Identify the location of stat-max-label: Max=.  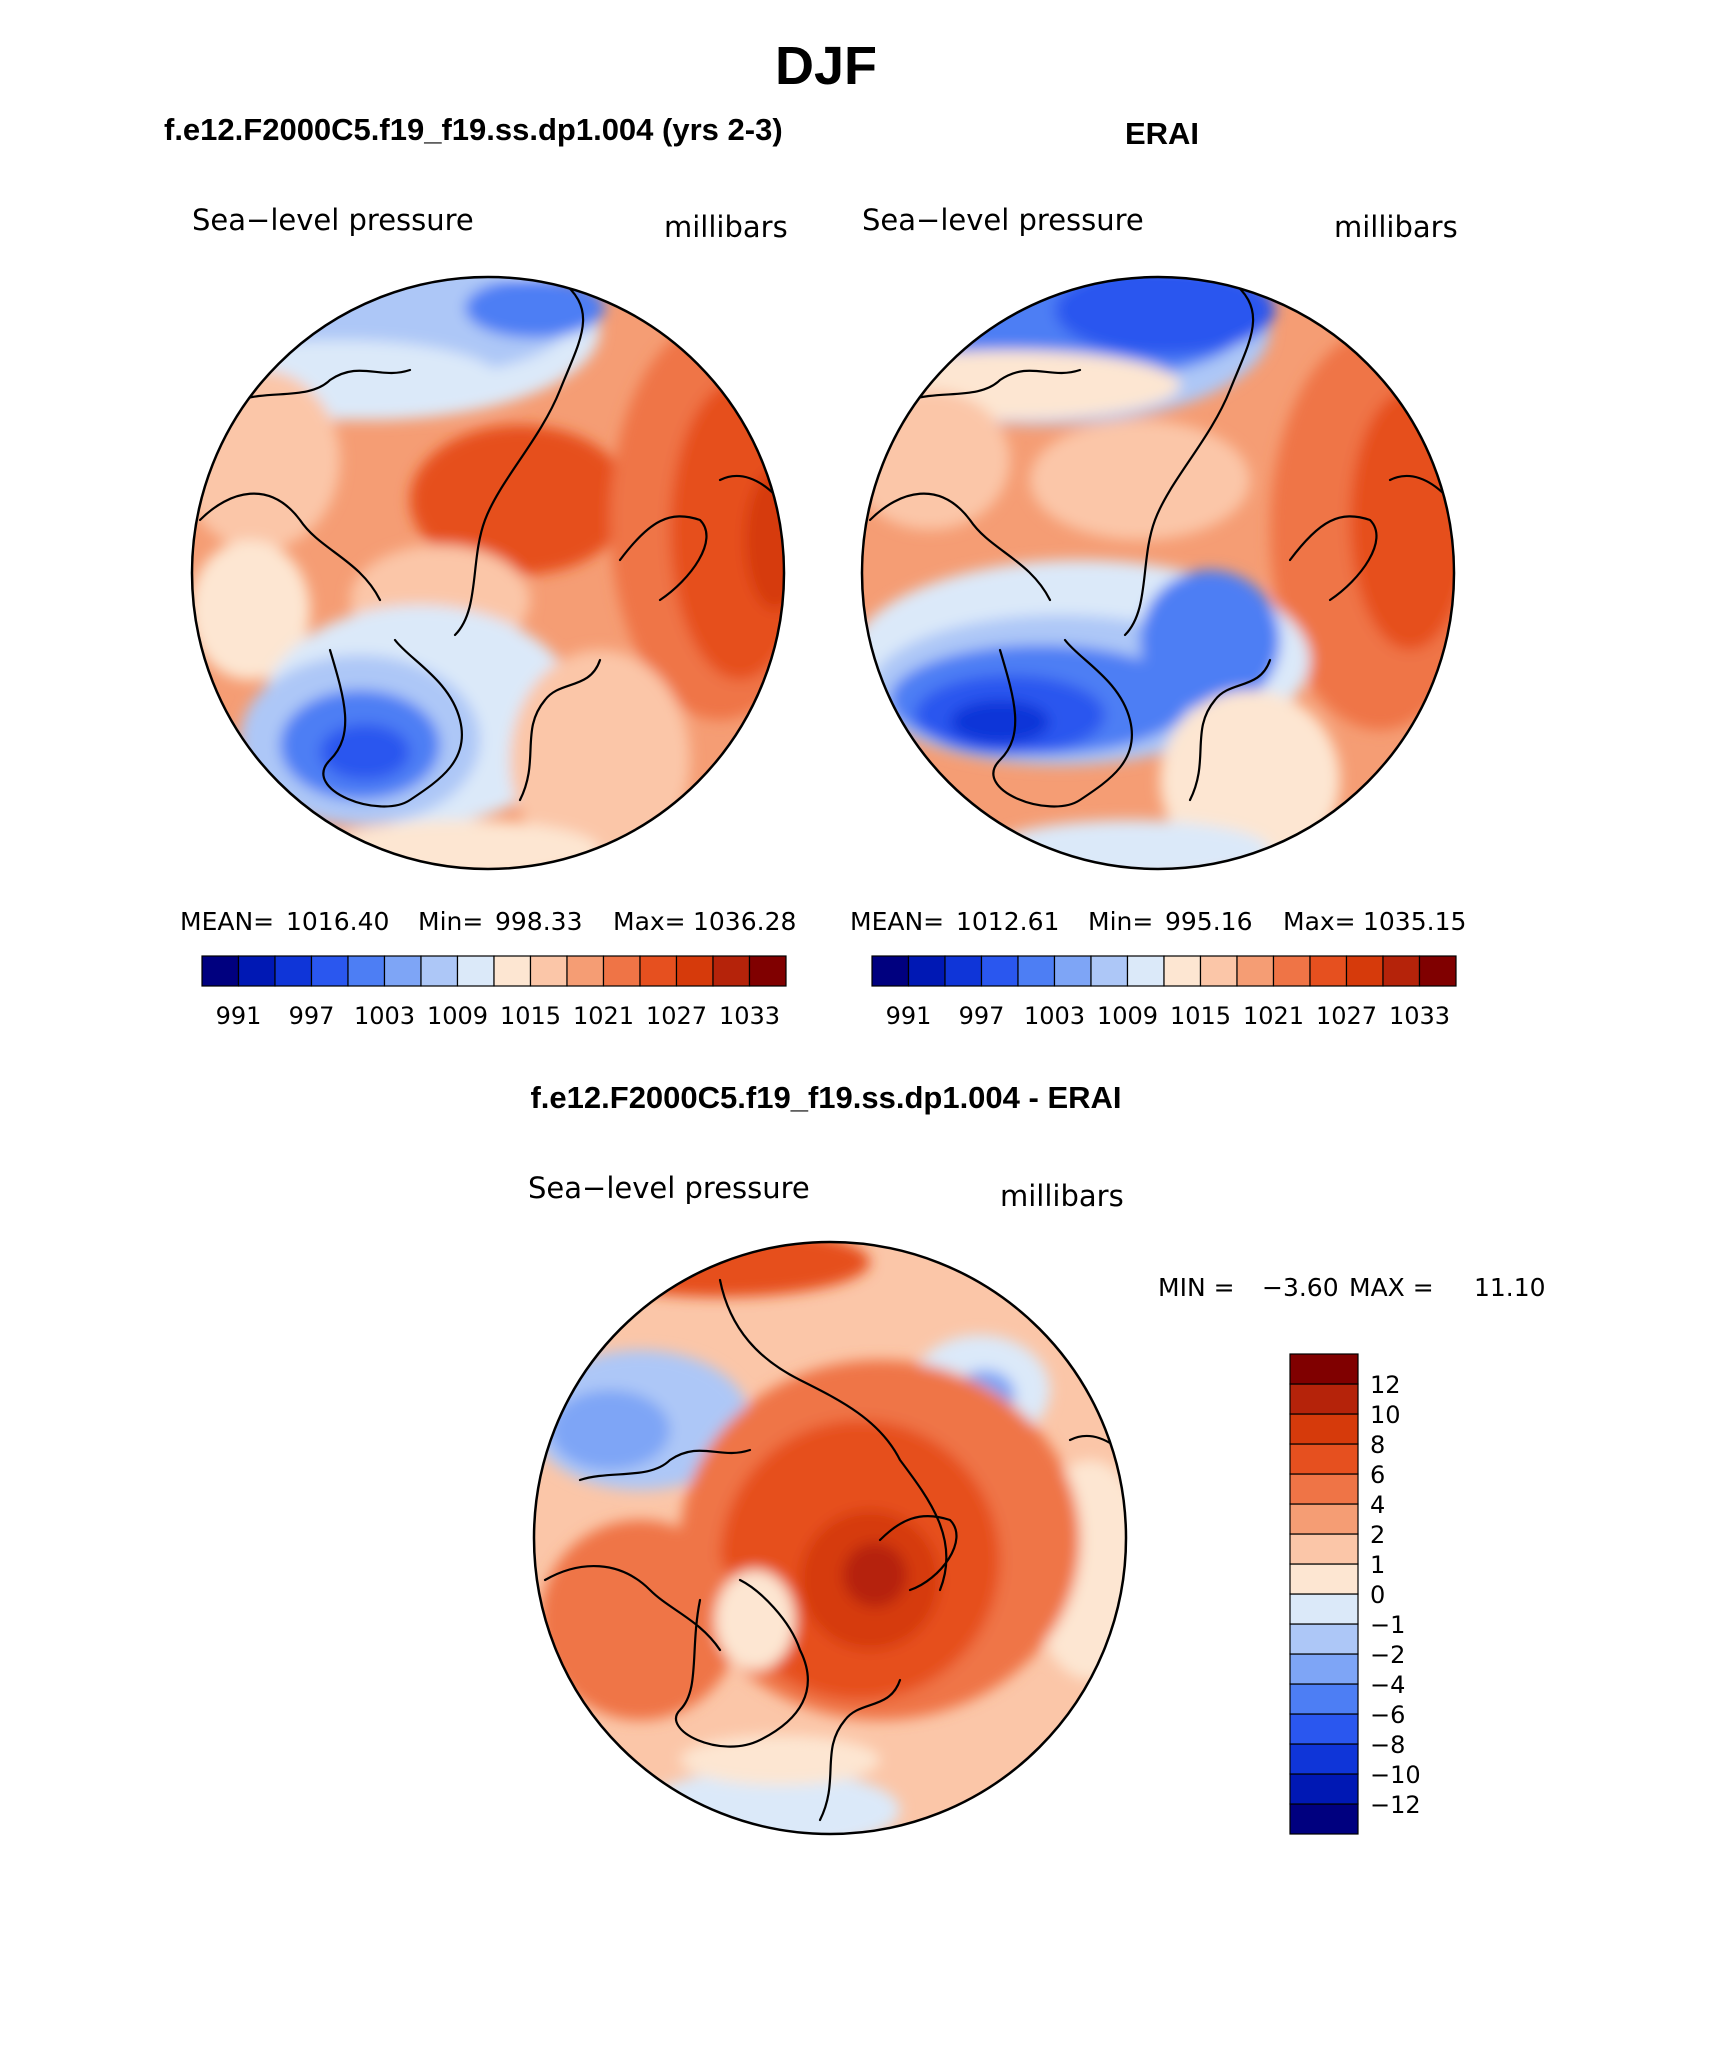
(1319, 921).